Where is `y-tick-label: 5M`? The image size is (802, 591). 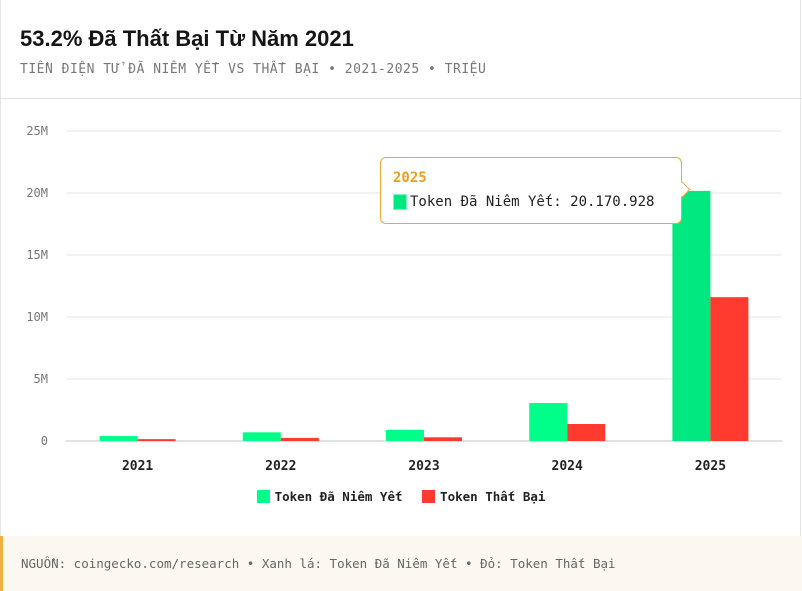 y-tick-label: 5M is located at coordinates (41, 379).